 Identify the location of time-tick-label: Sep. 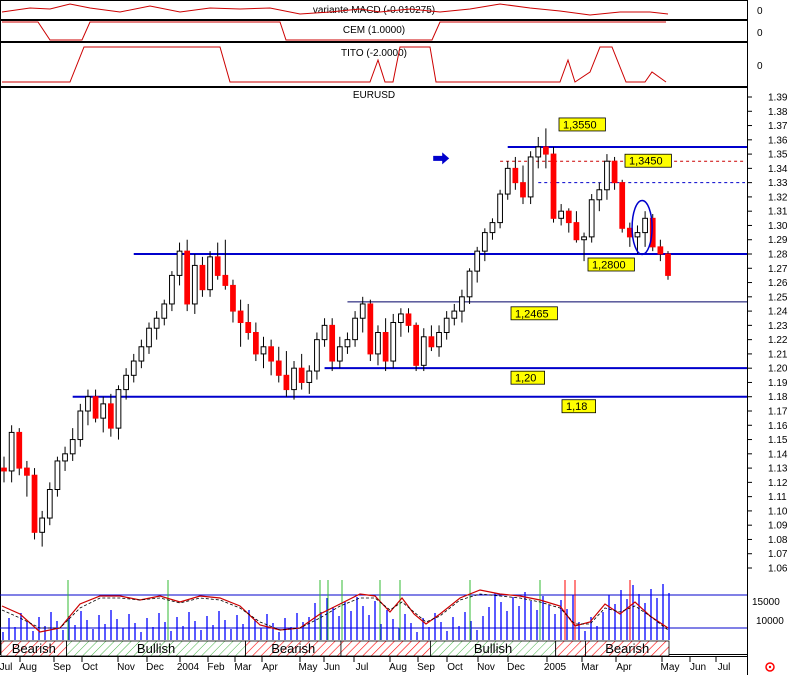
(62, 667).